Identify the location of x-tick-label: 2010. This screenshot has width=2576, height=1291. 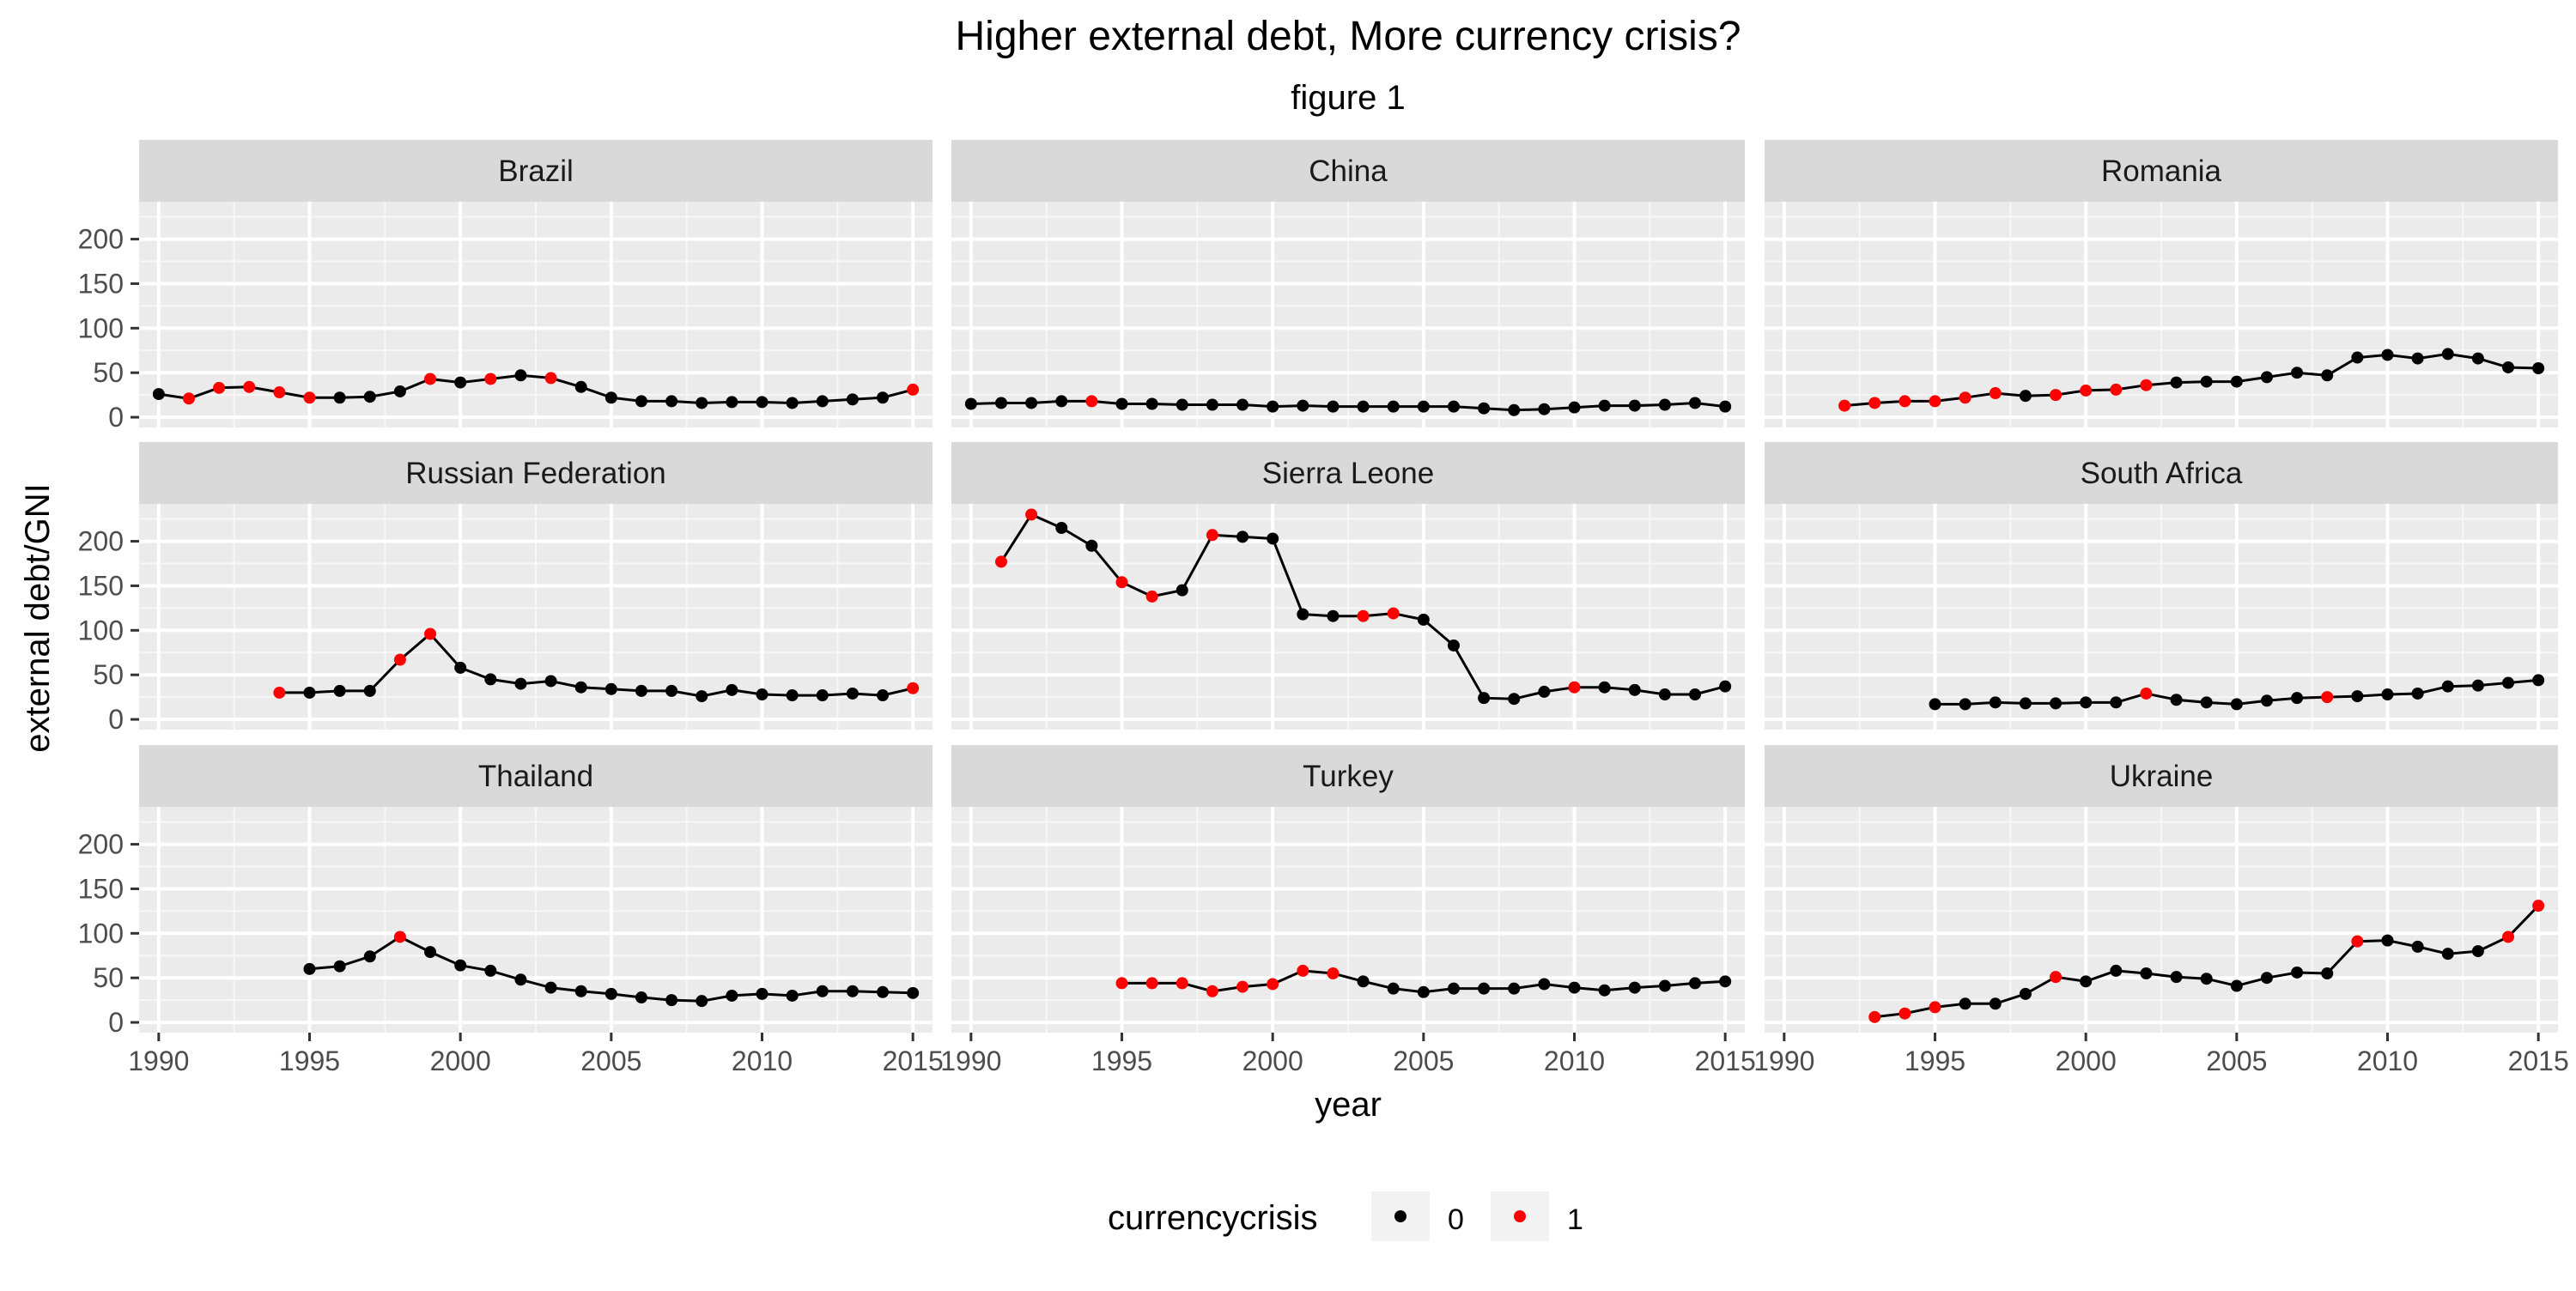
(1575, 1061).